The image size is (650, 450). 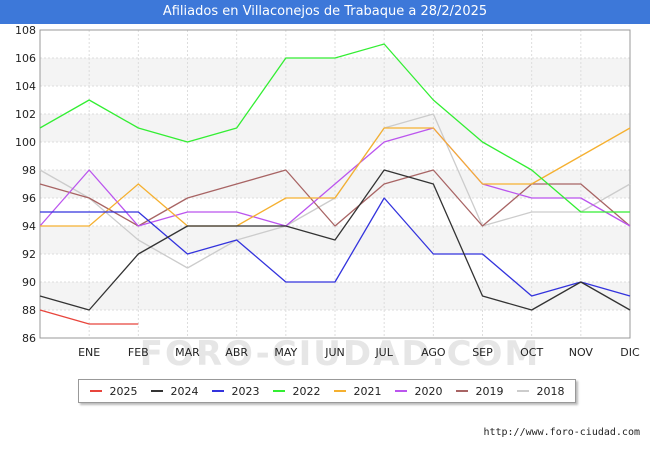 What do you see at coordinates (245, 391) in the screenshot?
I see `legend-label: 2023` at bounding box center [245, 391].